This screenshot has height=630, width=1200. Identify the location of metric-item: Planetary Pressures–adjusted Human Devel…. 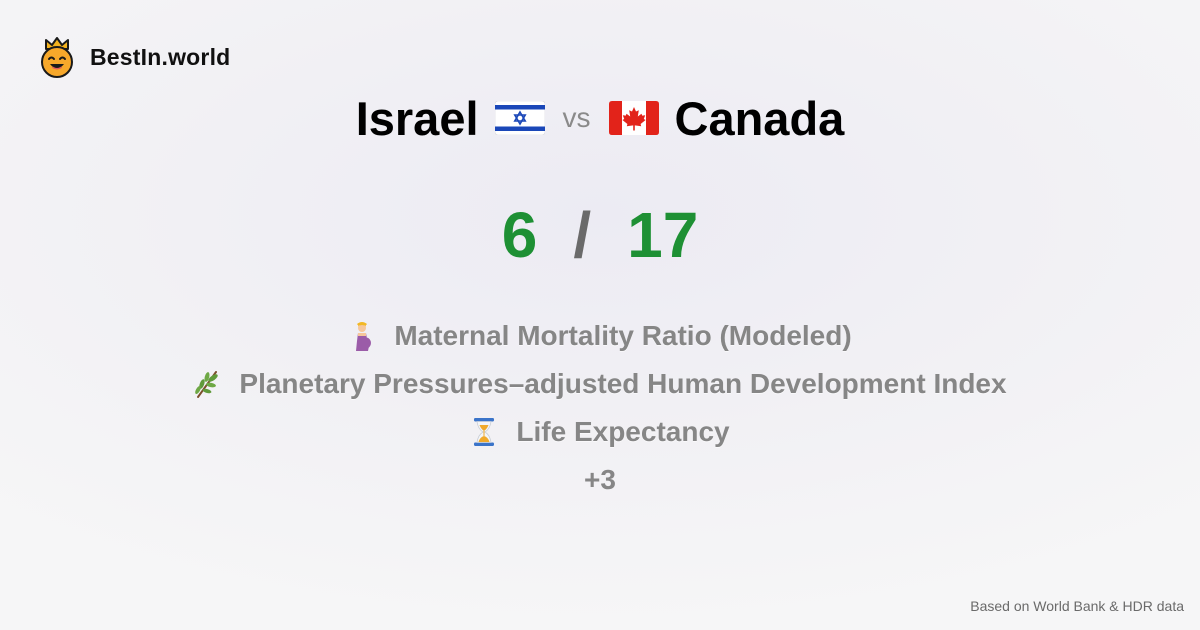
(600, 384).